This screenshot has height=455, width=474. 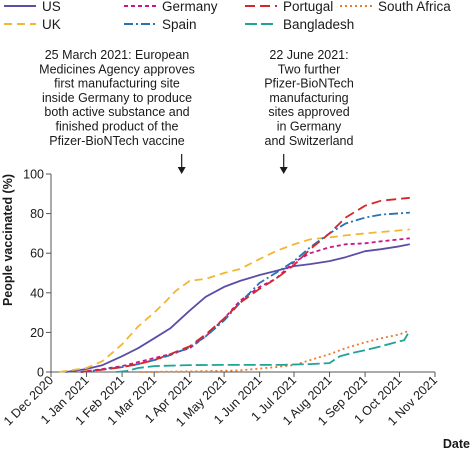 What do you see at coordinates (275, 351) in the screenshot?
I see `series-line-south-africa` at bounding box center [275, 351].